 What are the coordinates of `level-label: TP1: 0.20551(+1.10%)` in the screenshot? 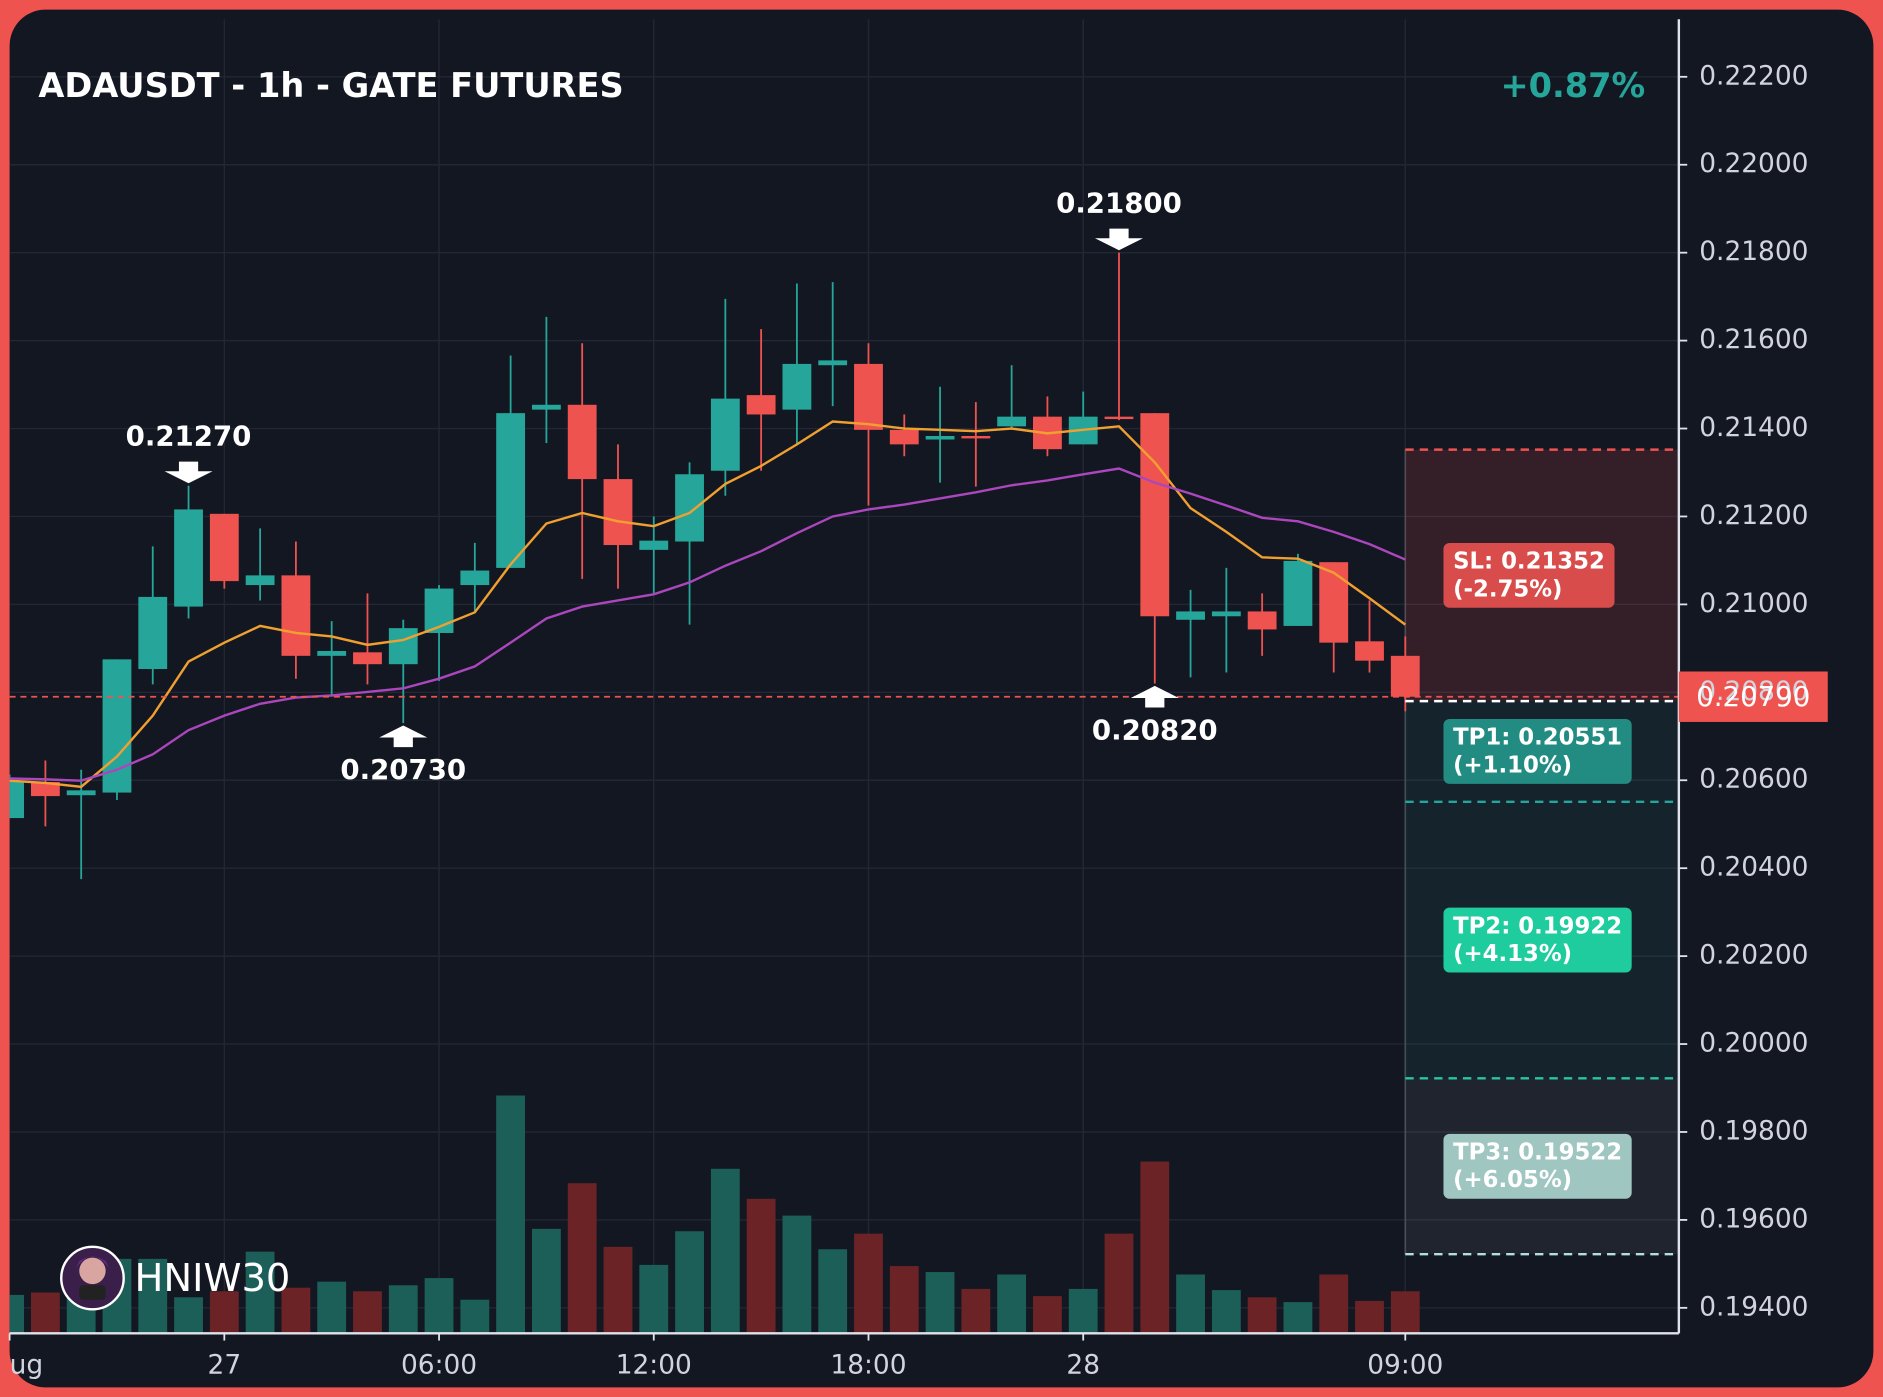 It's located at (1537, 751).